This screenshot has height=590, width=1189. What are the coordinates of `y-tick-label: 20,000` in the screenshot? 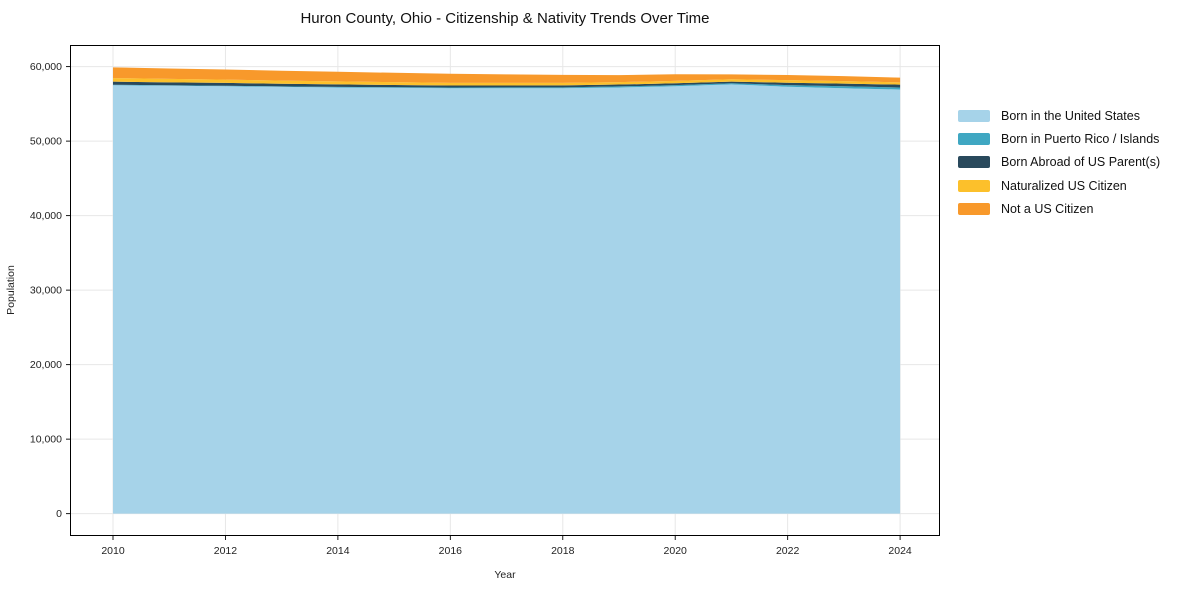 It's located at (46, 365).